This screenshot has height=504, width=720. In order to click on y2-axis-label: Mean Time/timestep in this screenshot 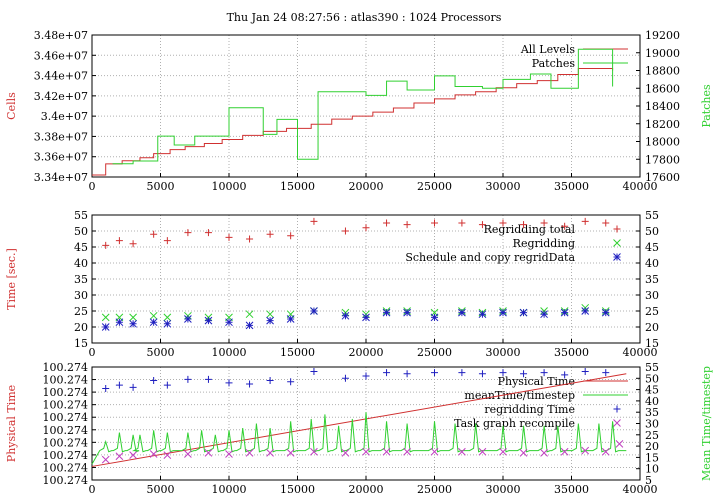, I will do `click(706, 423)`.